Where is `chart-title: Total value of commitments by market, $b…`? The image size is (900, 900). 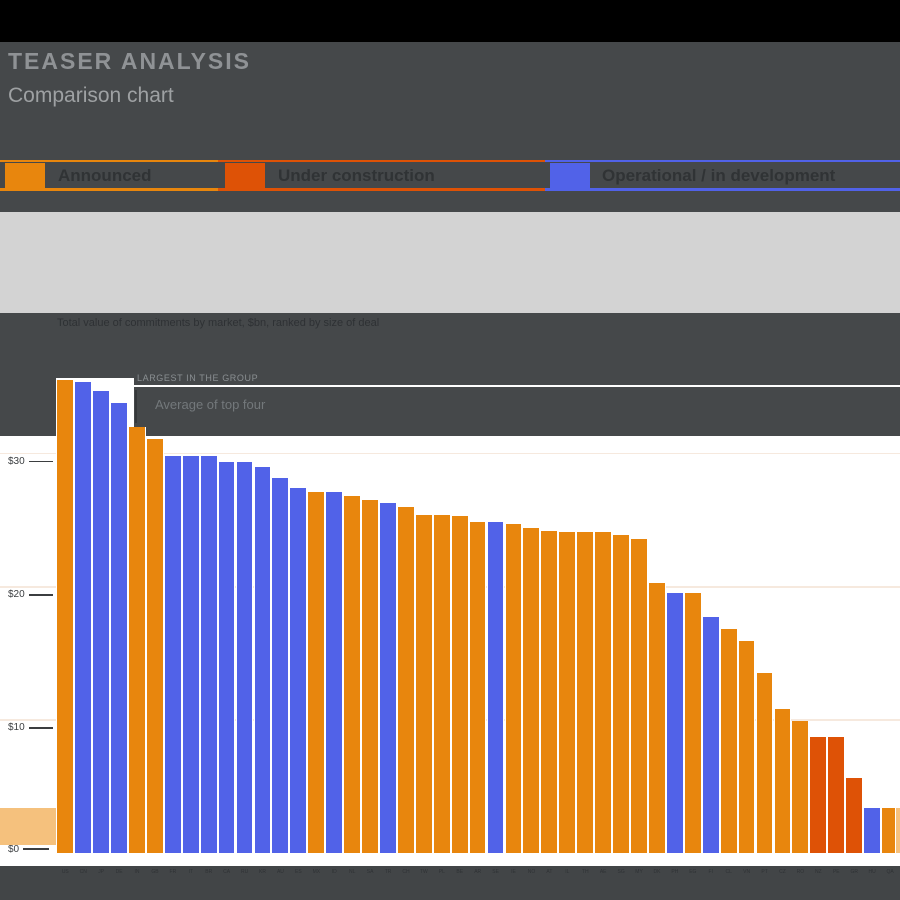 chart-title: Total value of commitments by market, $b… is located at coordinates (218, 323).